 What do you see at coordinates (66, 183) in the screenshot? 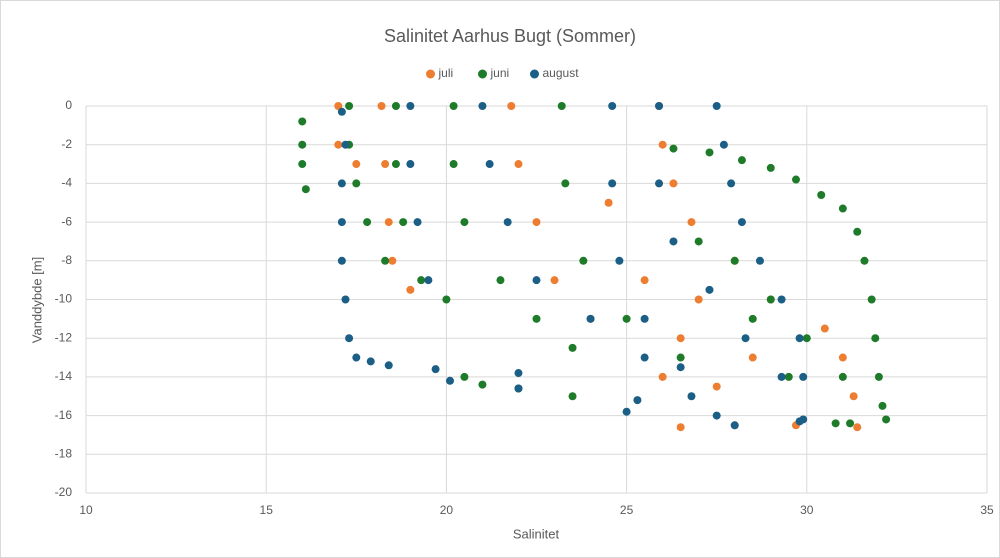
I see `y-tick-label: -4` at bounding box center [66, 183].